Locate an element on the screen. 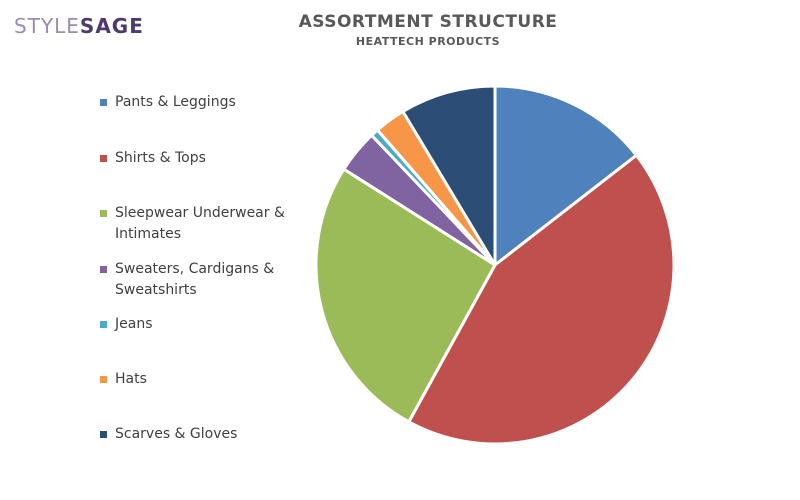  legend-item: Sweaters, Cardigans & Sweatshirts is located at coordinates (210, 280).